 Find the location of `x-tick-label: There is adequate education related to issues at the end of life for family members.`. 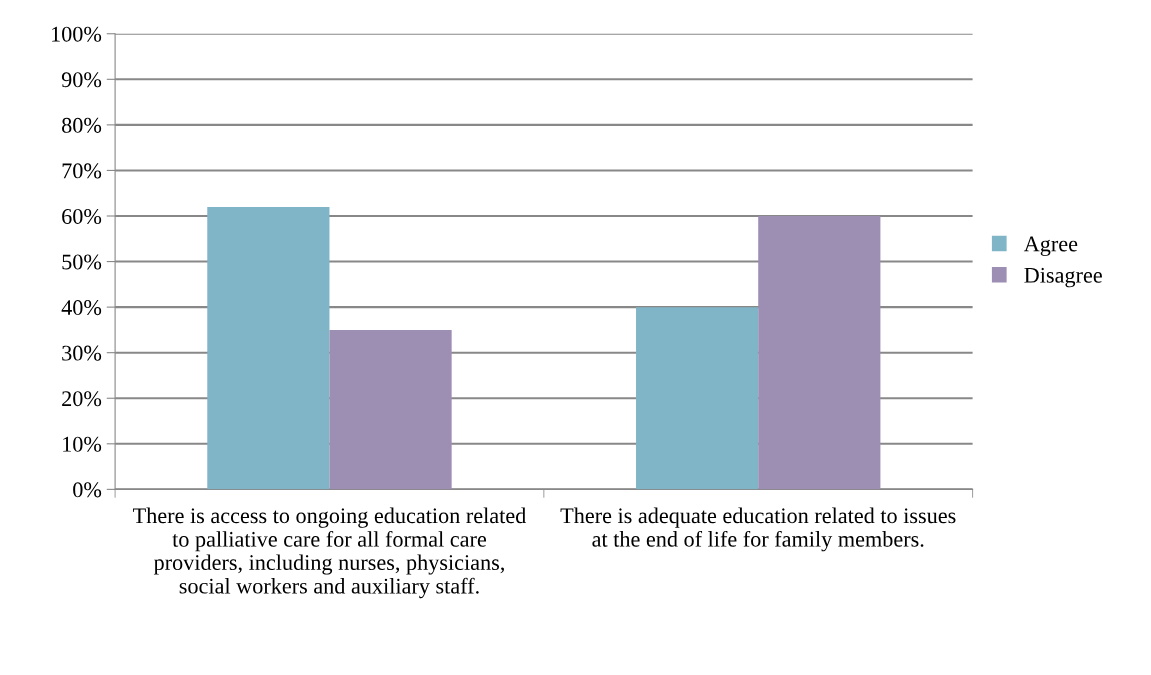

x-tick-label: There is adequate education related to issues at the end of life for family members. is located at coordinates (758, 529).